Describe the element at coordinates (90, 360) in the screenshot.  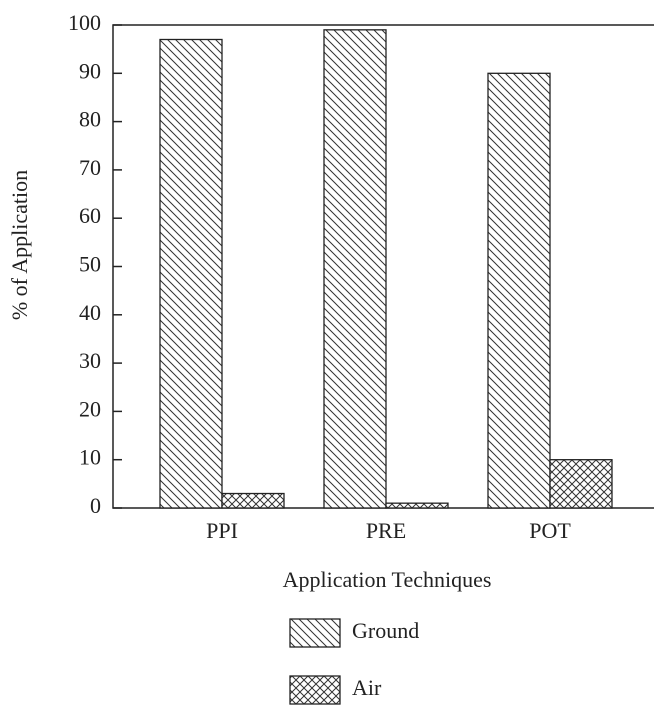
I see `y-tick-label: 30` at that location.